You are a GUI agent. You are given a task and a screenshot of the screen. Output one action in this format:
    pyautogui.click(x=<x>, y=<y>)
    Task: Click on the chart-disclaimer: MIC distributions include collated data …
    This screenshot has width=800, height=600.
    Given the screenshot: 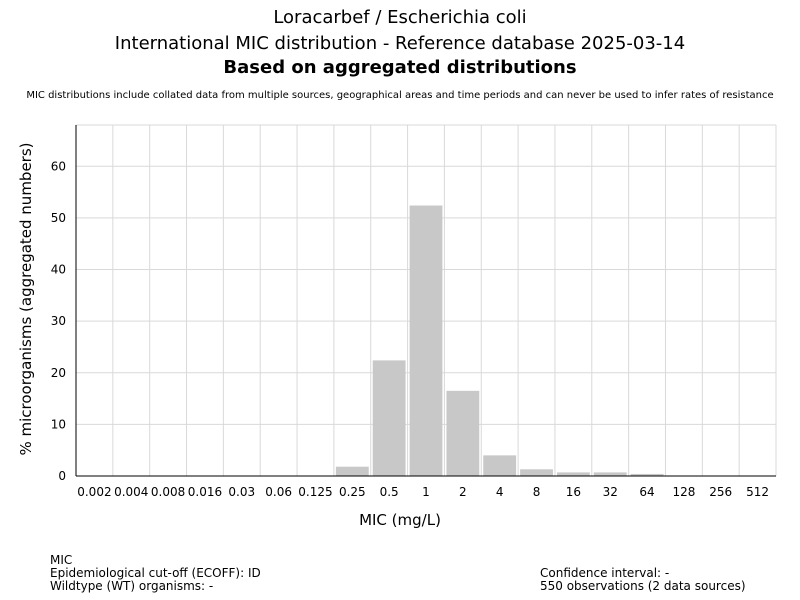 What is the action you would take?
    pyautogui.click(x=400, y=95)
    